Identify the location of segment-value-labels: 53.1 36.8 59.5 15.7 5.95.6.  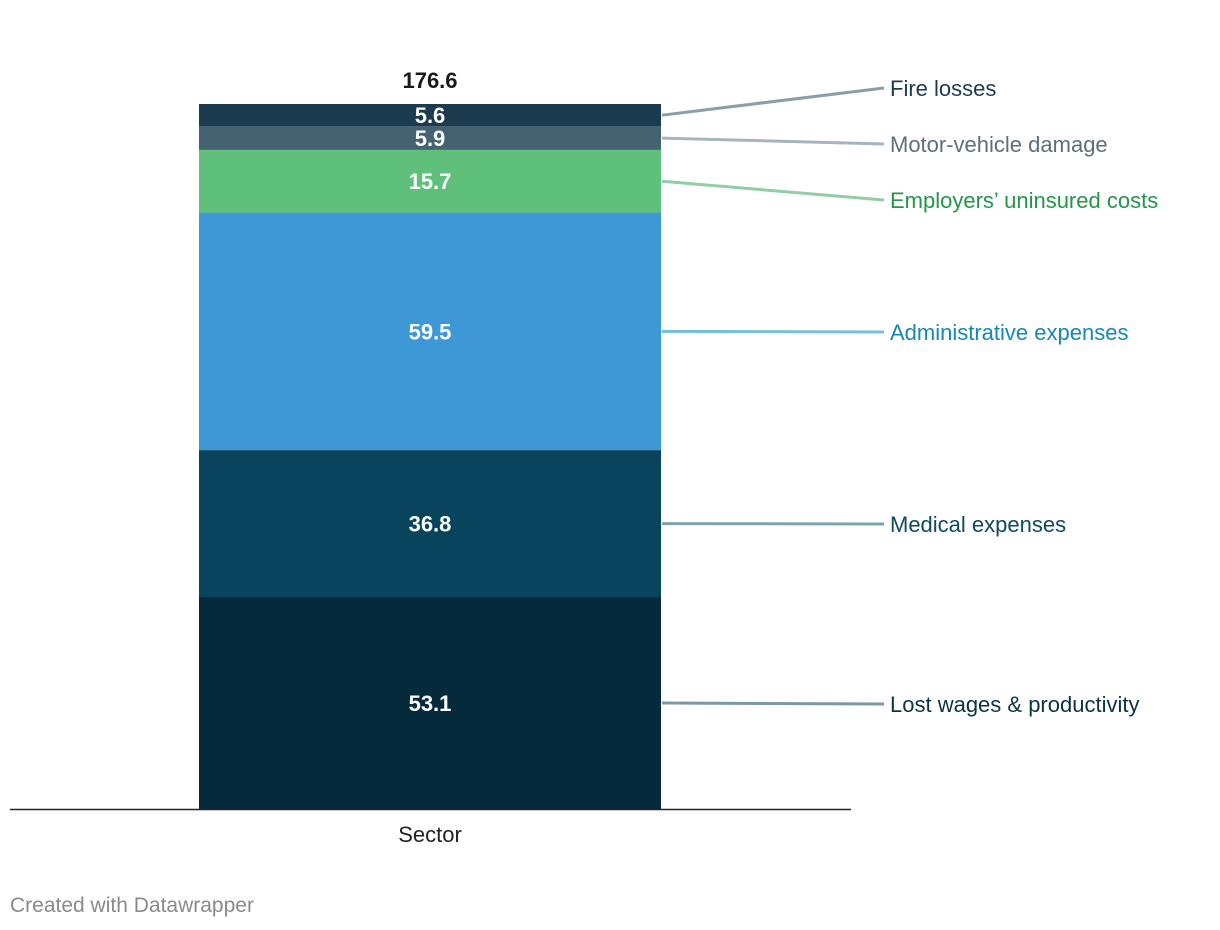
(430, 409).